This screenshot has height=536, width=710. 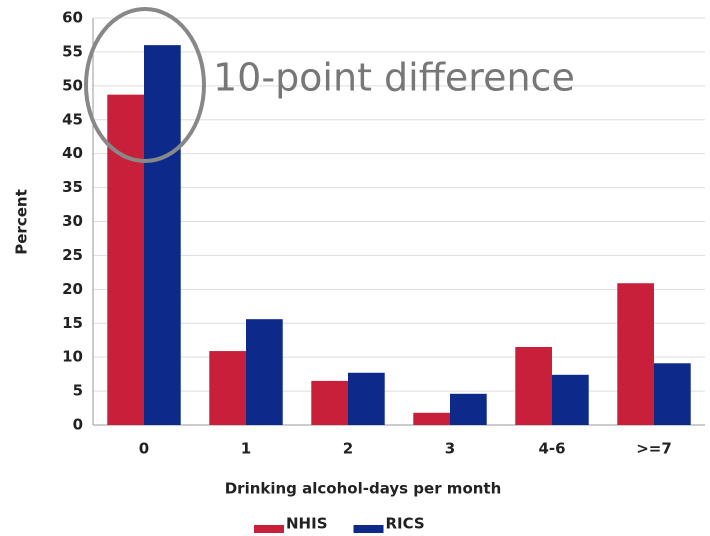 What do you see at coordinates (363, 489) in the screenshot?
I see `x-axis-label: Drinking alcohol-days per month` at bounding box center [363, 489].